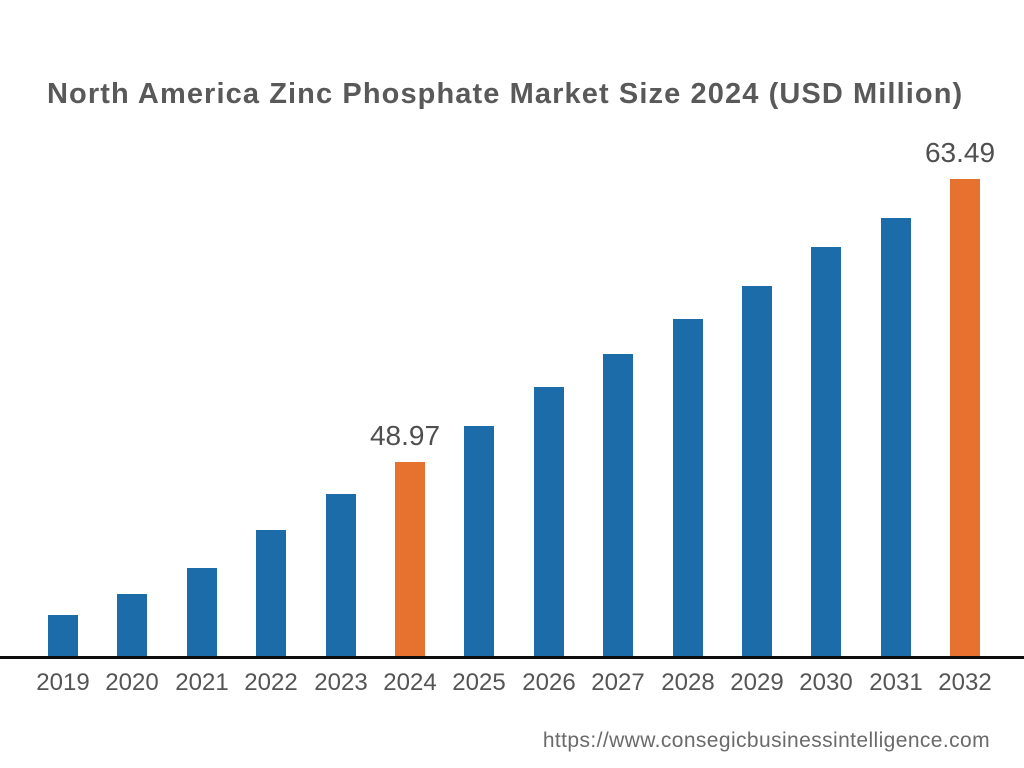 The width and height of the screenshot is (1024, 768). I want to click on bar-2032, so click(965, 417).